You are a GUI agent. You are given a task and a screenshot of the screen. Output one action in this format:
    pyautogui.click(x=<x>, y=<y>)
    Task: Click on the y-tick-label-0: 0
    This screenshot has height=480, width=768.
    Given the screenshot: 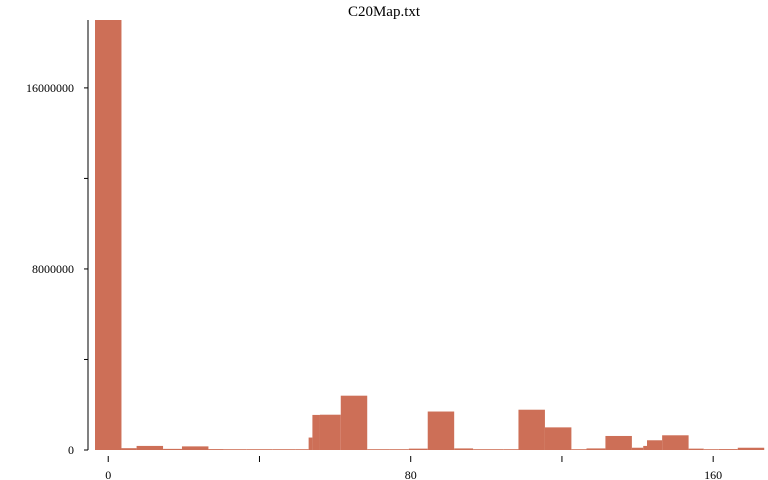 What is the action you would take?
    pyautogui.click(x=71, y=450)
    